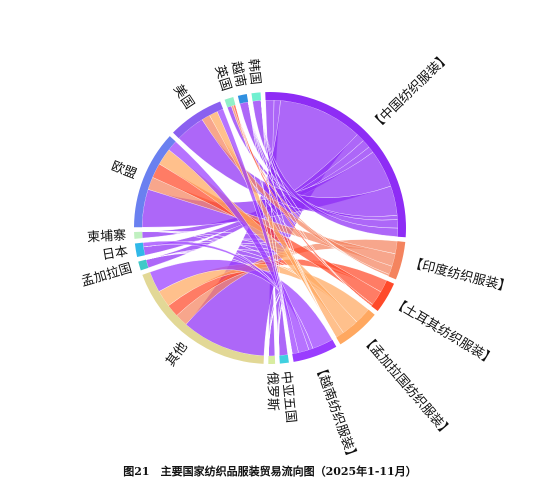  What do you see at coordinates (406, 386) in the screenshot?
I see `group-label: 【孟加拉国纺织服装】` at bounding box center [406, 386].